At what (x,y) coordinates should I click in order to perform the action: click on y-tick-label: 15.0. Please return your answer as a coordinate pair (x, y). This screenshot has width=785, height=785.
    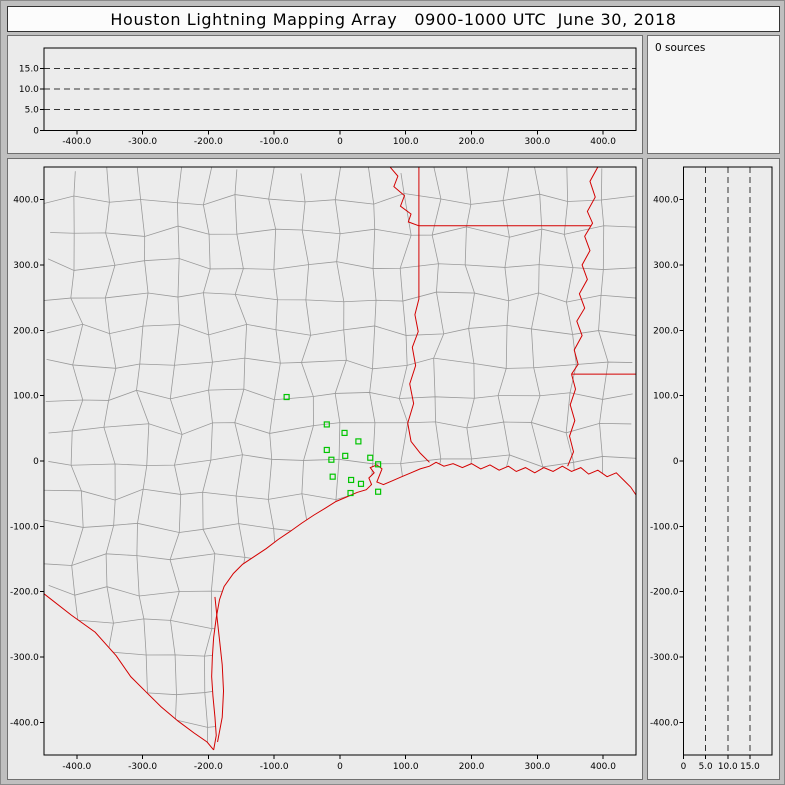
    Looking at the image, I should click on (29, 69).